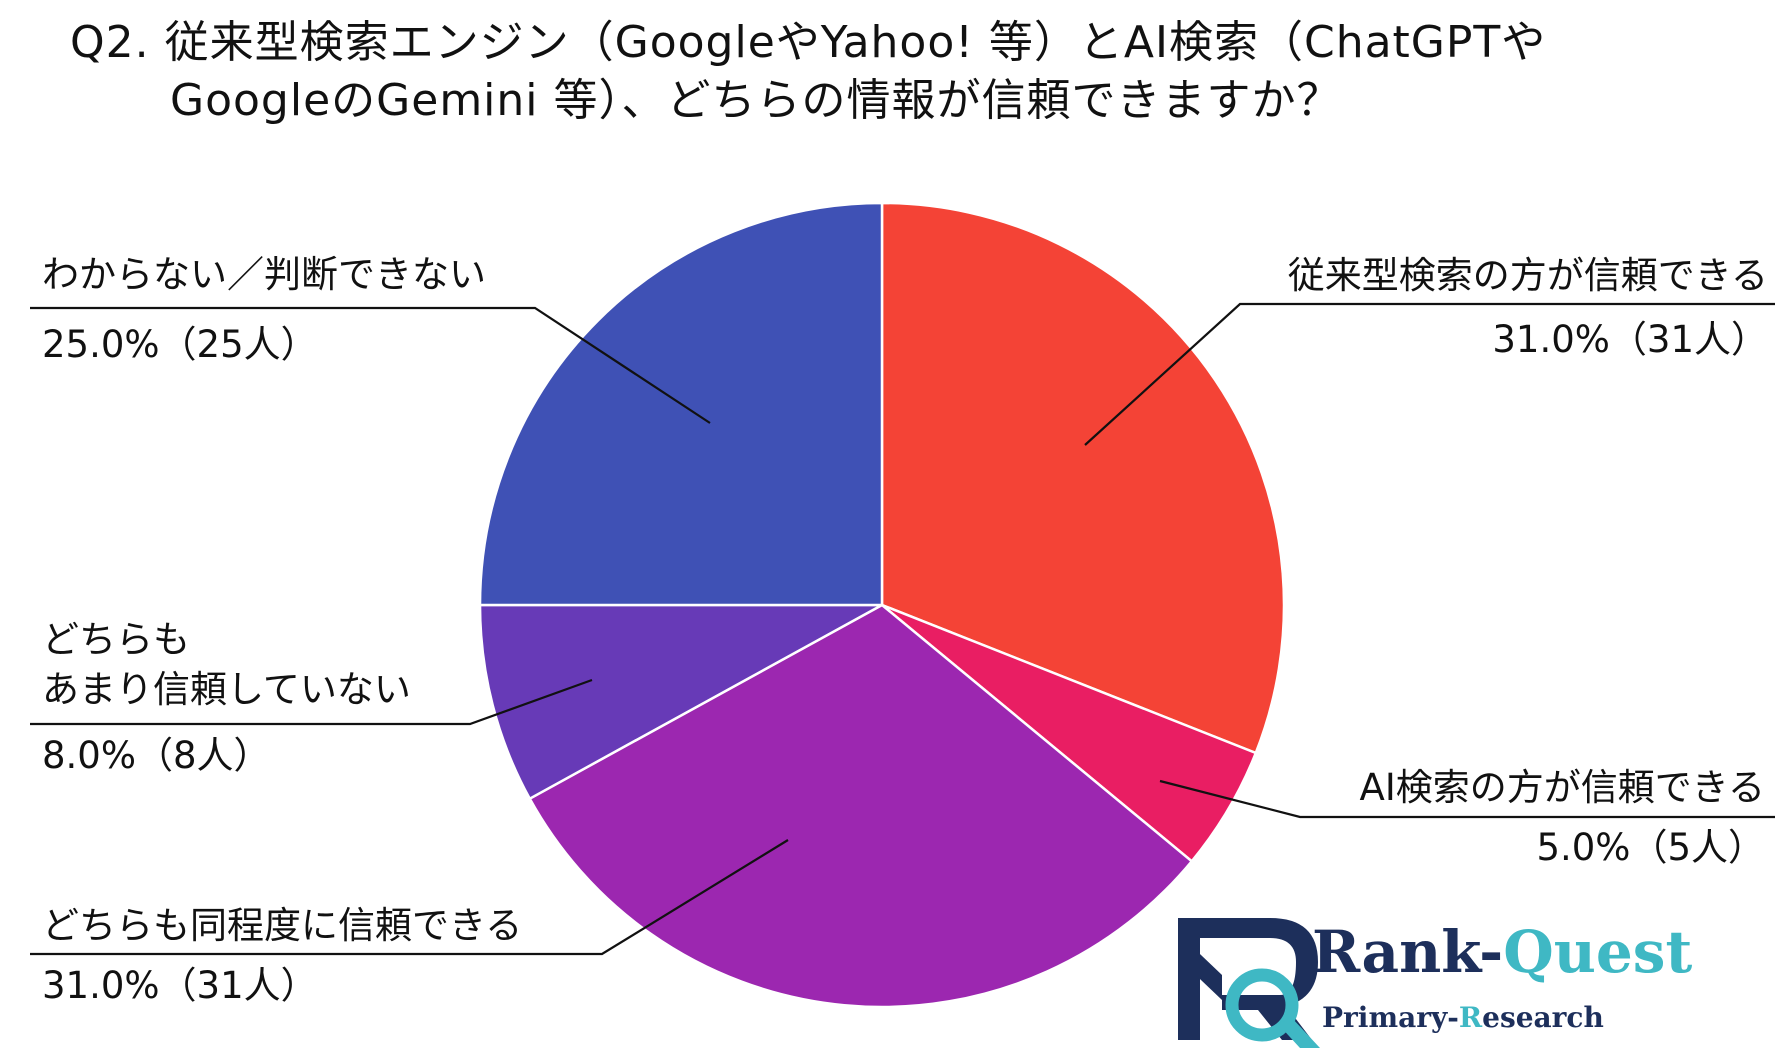 The image size is (1791, 1055). I want to click on slice-label: わからない／判断できない, so click(264, 274).